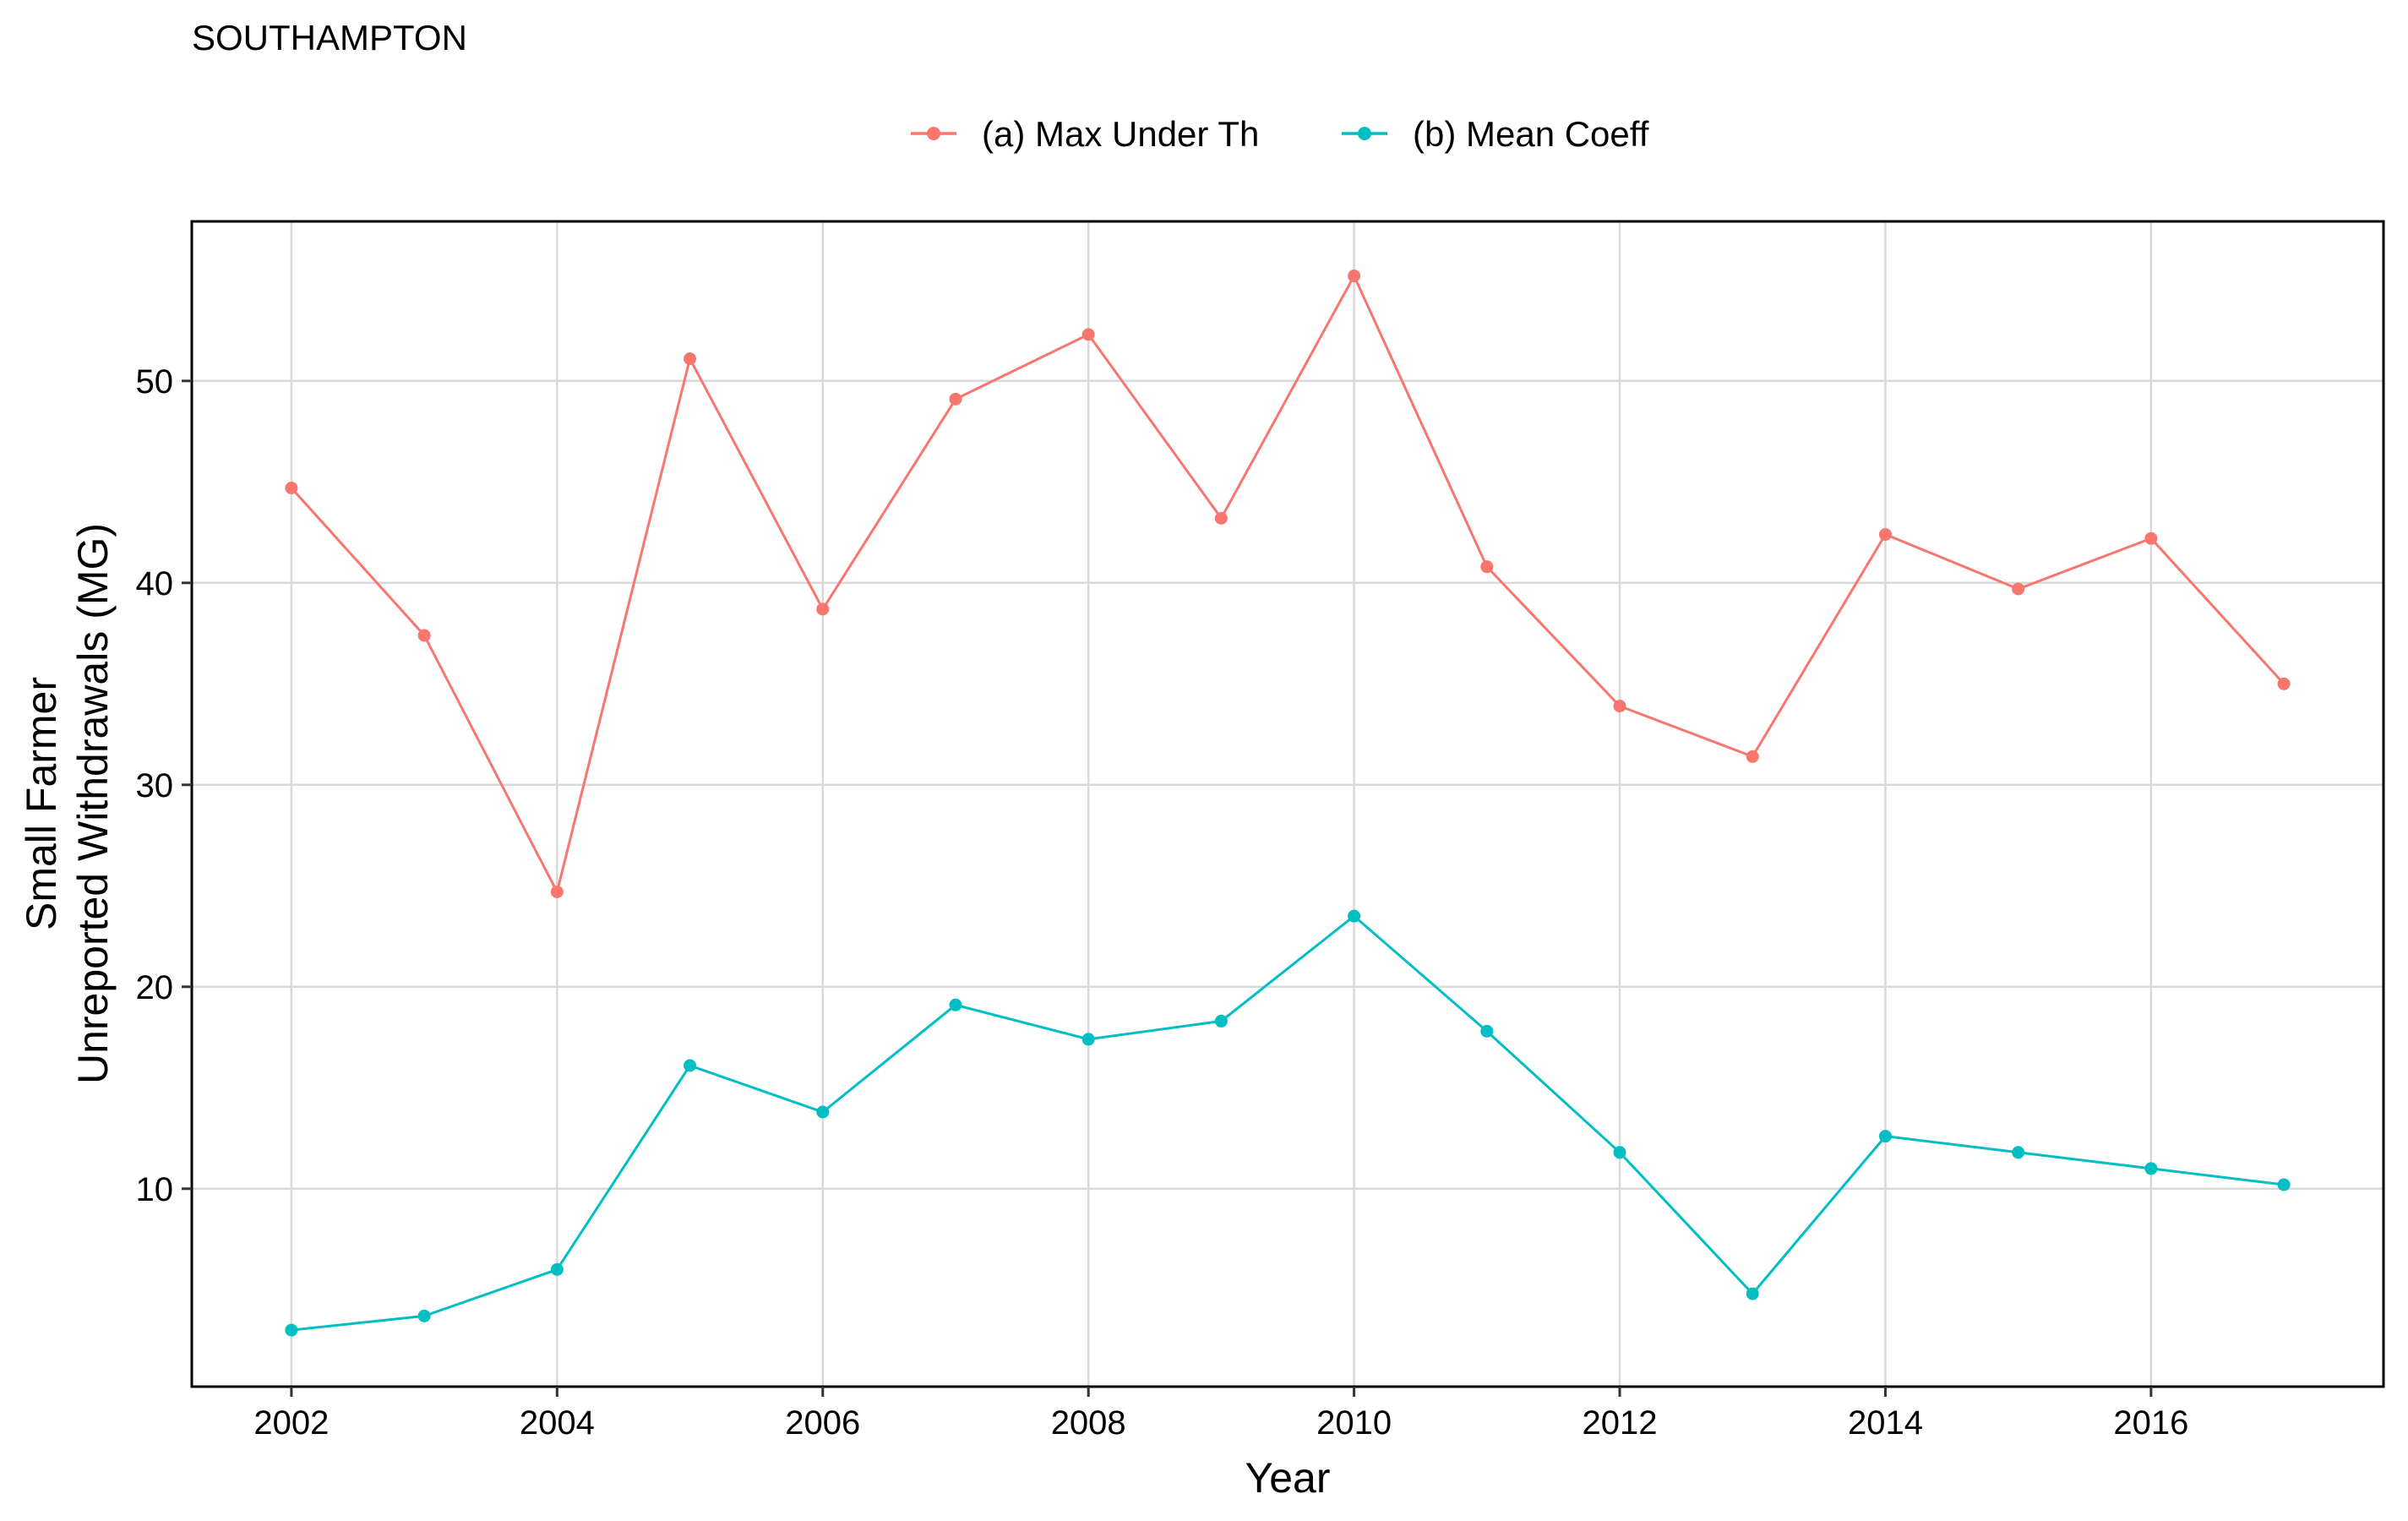 Image resolution: width=2408 pixels, height=1521 pixels. What do you see at coordinates (1354, 1423) in the screenshot?
I see `x-tick-label: 2010` at bounding box center [1354, 1423].